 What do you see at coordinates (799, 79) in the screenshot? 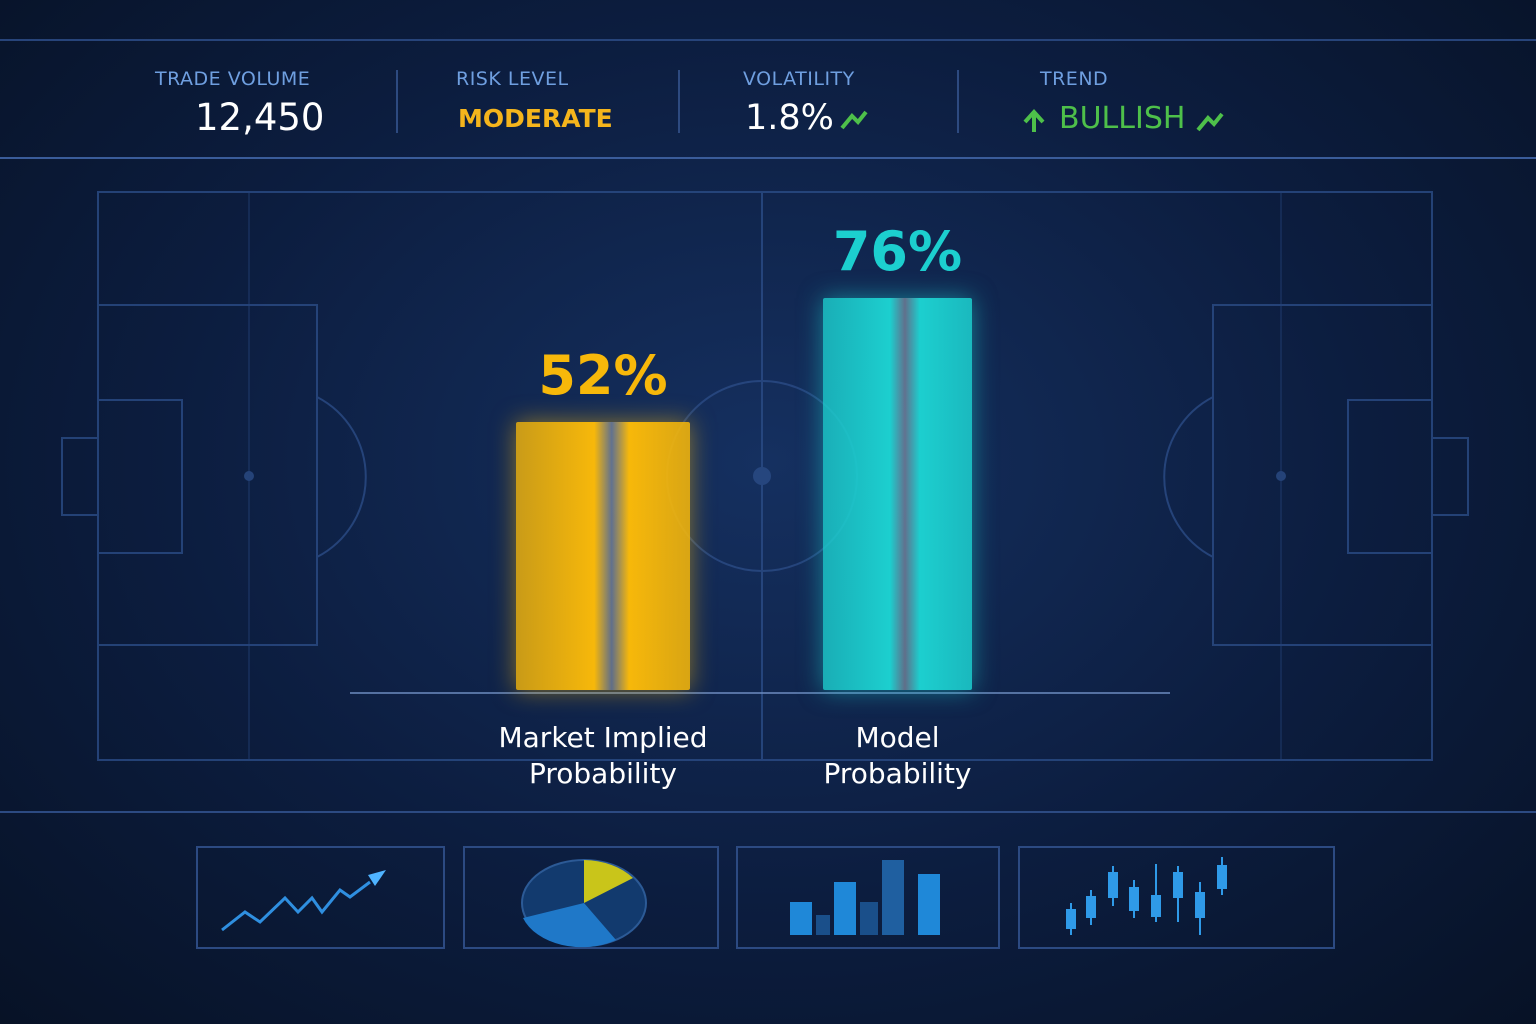
I see `metric-label: VOLATILITY` at bounding box center [799, 79].